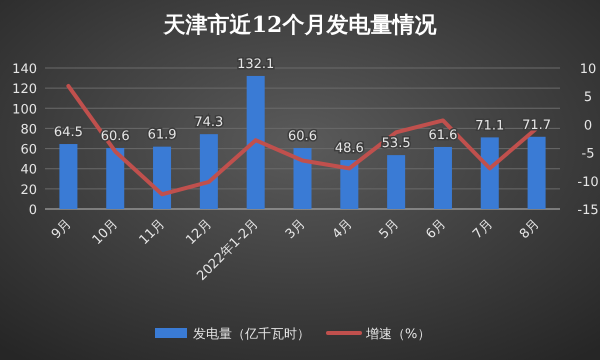 This screenshot has height=360, width=600. What do you see at coordinates (152, 232) in the screenshot?
I see `x-tick-label: 11月` at bounding box center [152, 232].